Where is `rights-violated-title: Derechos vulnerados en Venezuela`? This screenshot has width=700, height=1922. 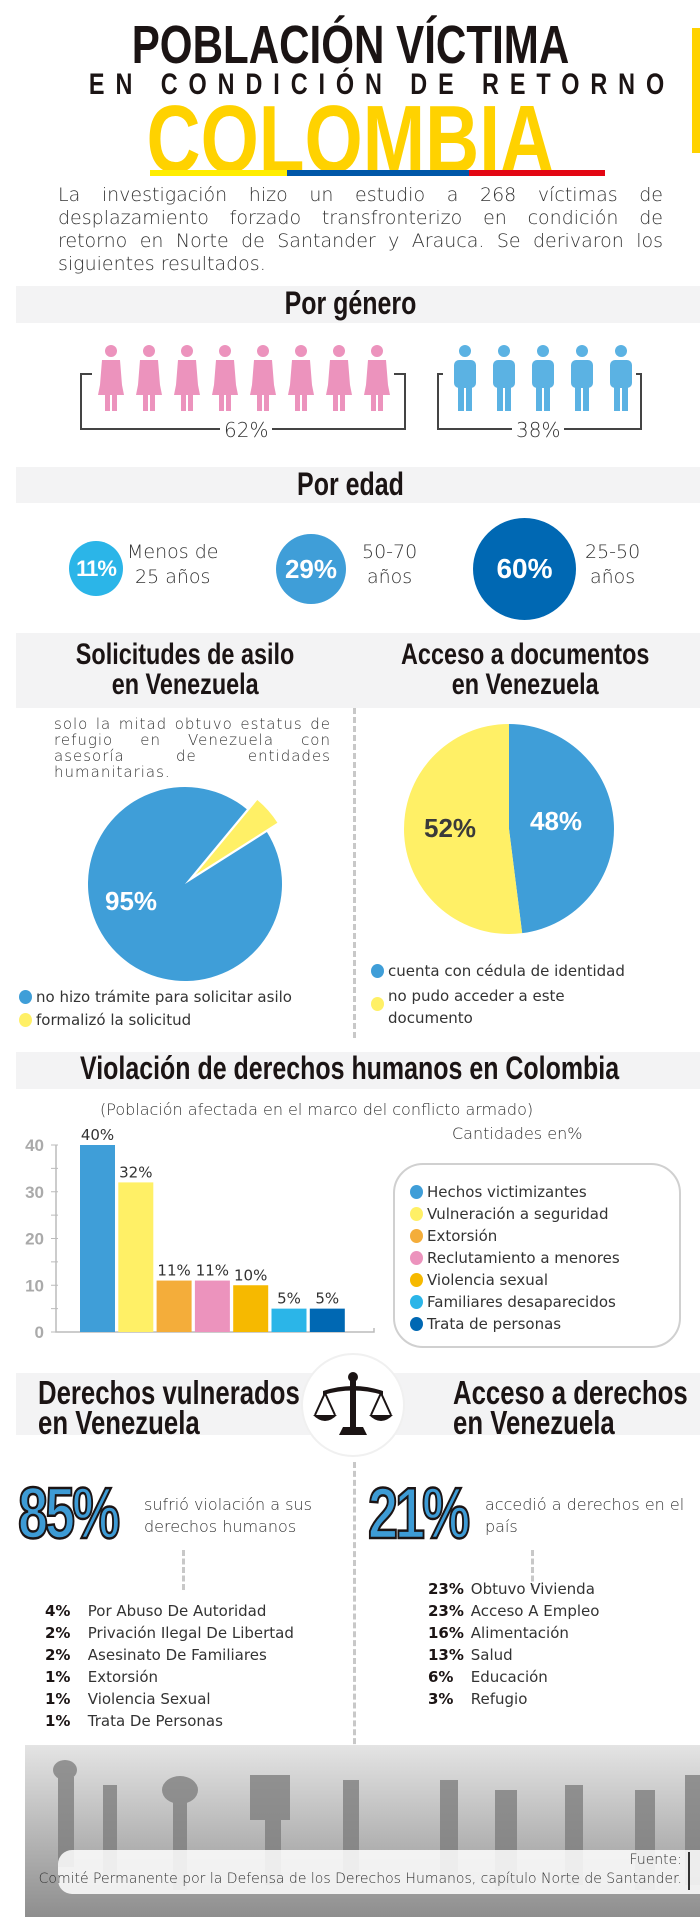 rights-violated-title: Derechos vulnerados en Venezuela is located at coordinates (169, 1407).